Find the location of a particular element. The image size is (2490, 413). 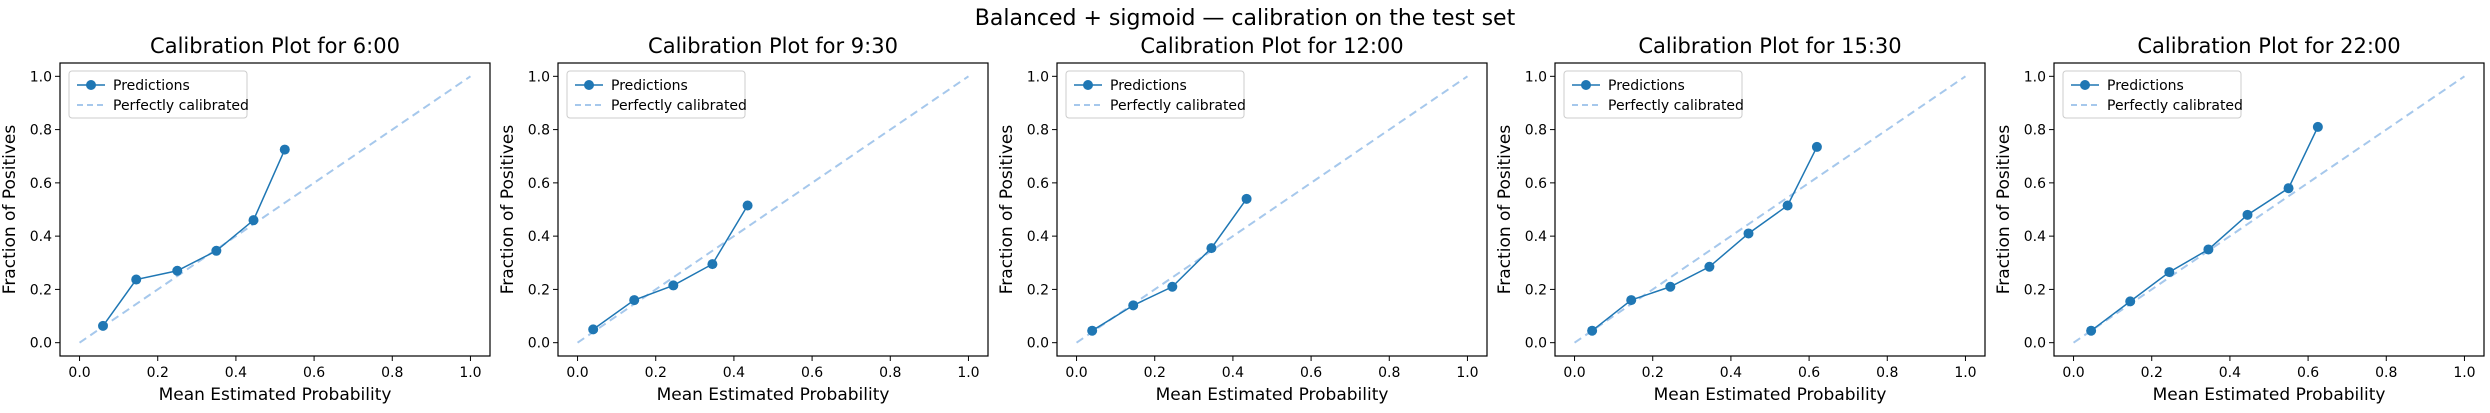

plot-title: Calibration Plot for 6:00 is located at coordinates (275, 46).